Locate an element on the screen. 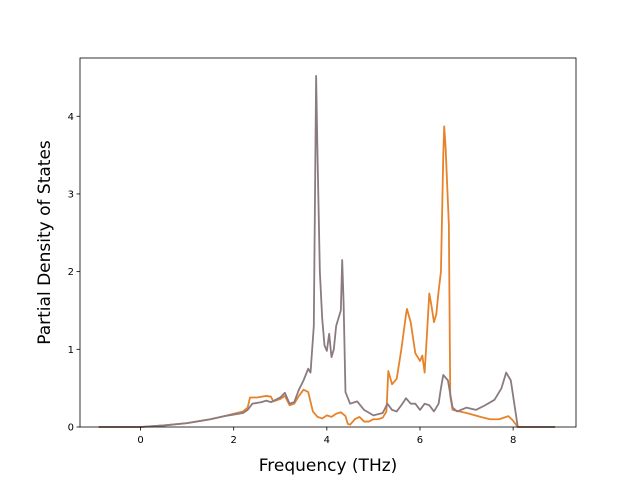 This screenshot has width=640, height=480. x-axis-ticks: 0 2 4 6 8 is located at coordinates (326, 436).